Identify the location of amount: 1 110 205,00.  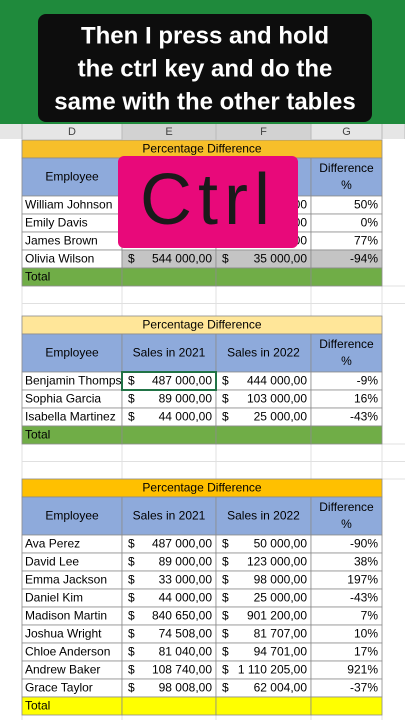
(273, 670).